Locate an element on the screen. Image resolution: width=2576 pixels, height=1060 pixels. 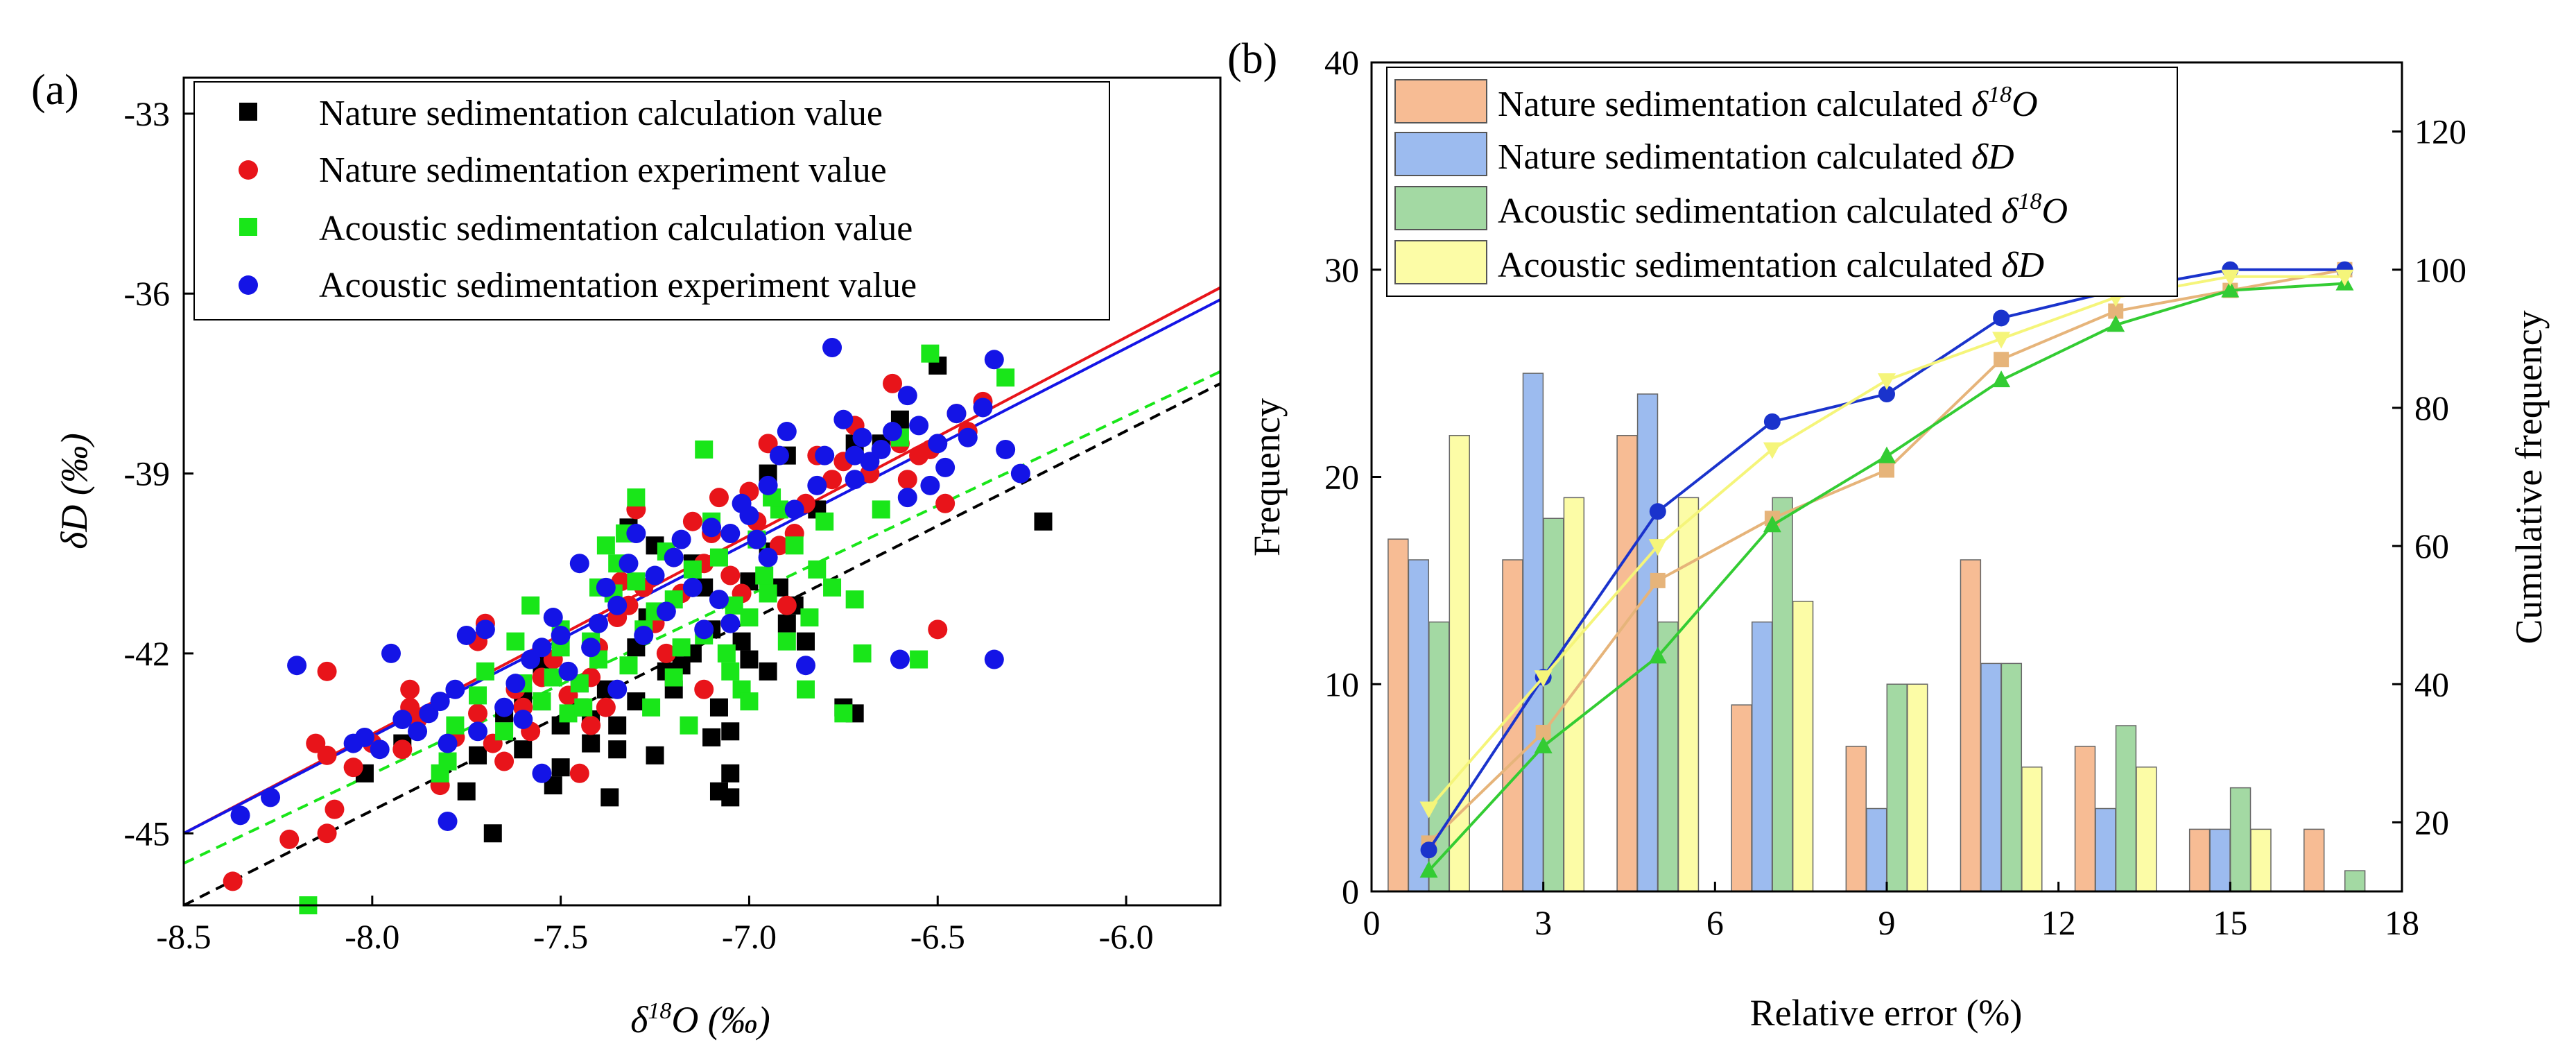
y-tick-label: -42 is located at coordinates (146, 653).